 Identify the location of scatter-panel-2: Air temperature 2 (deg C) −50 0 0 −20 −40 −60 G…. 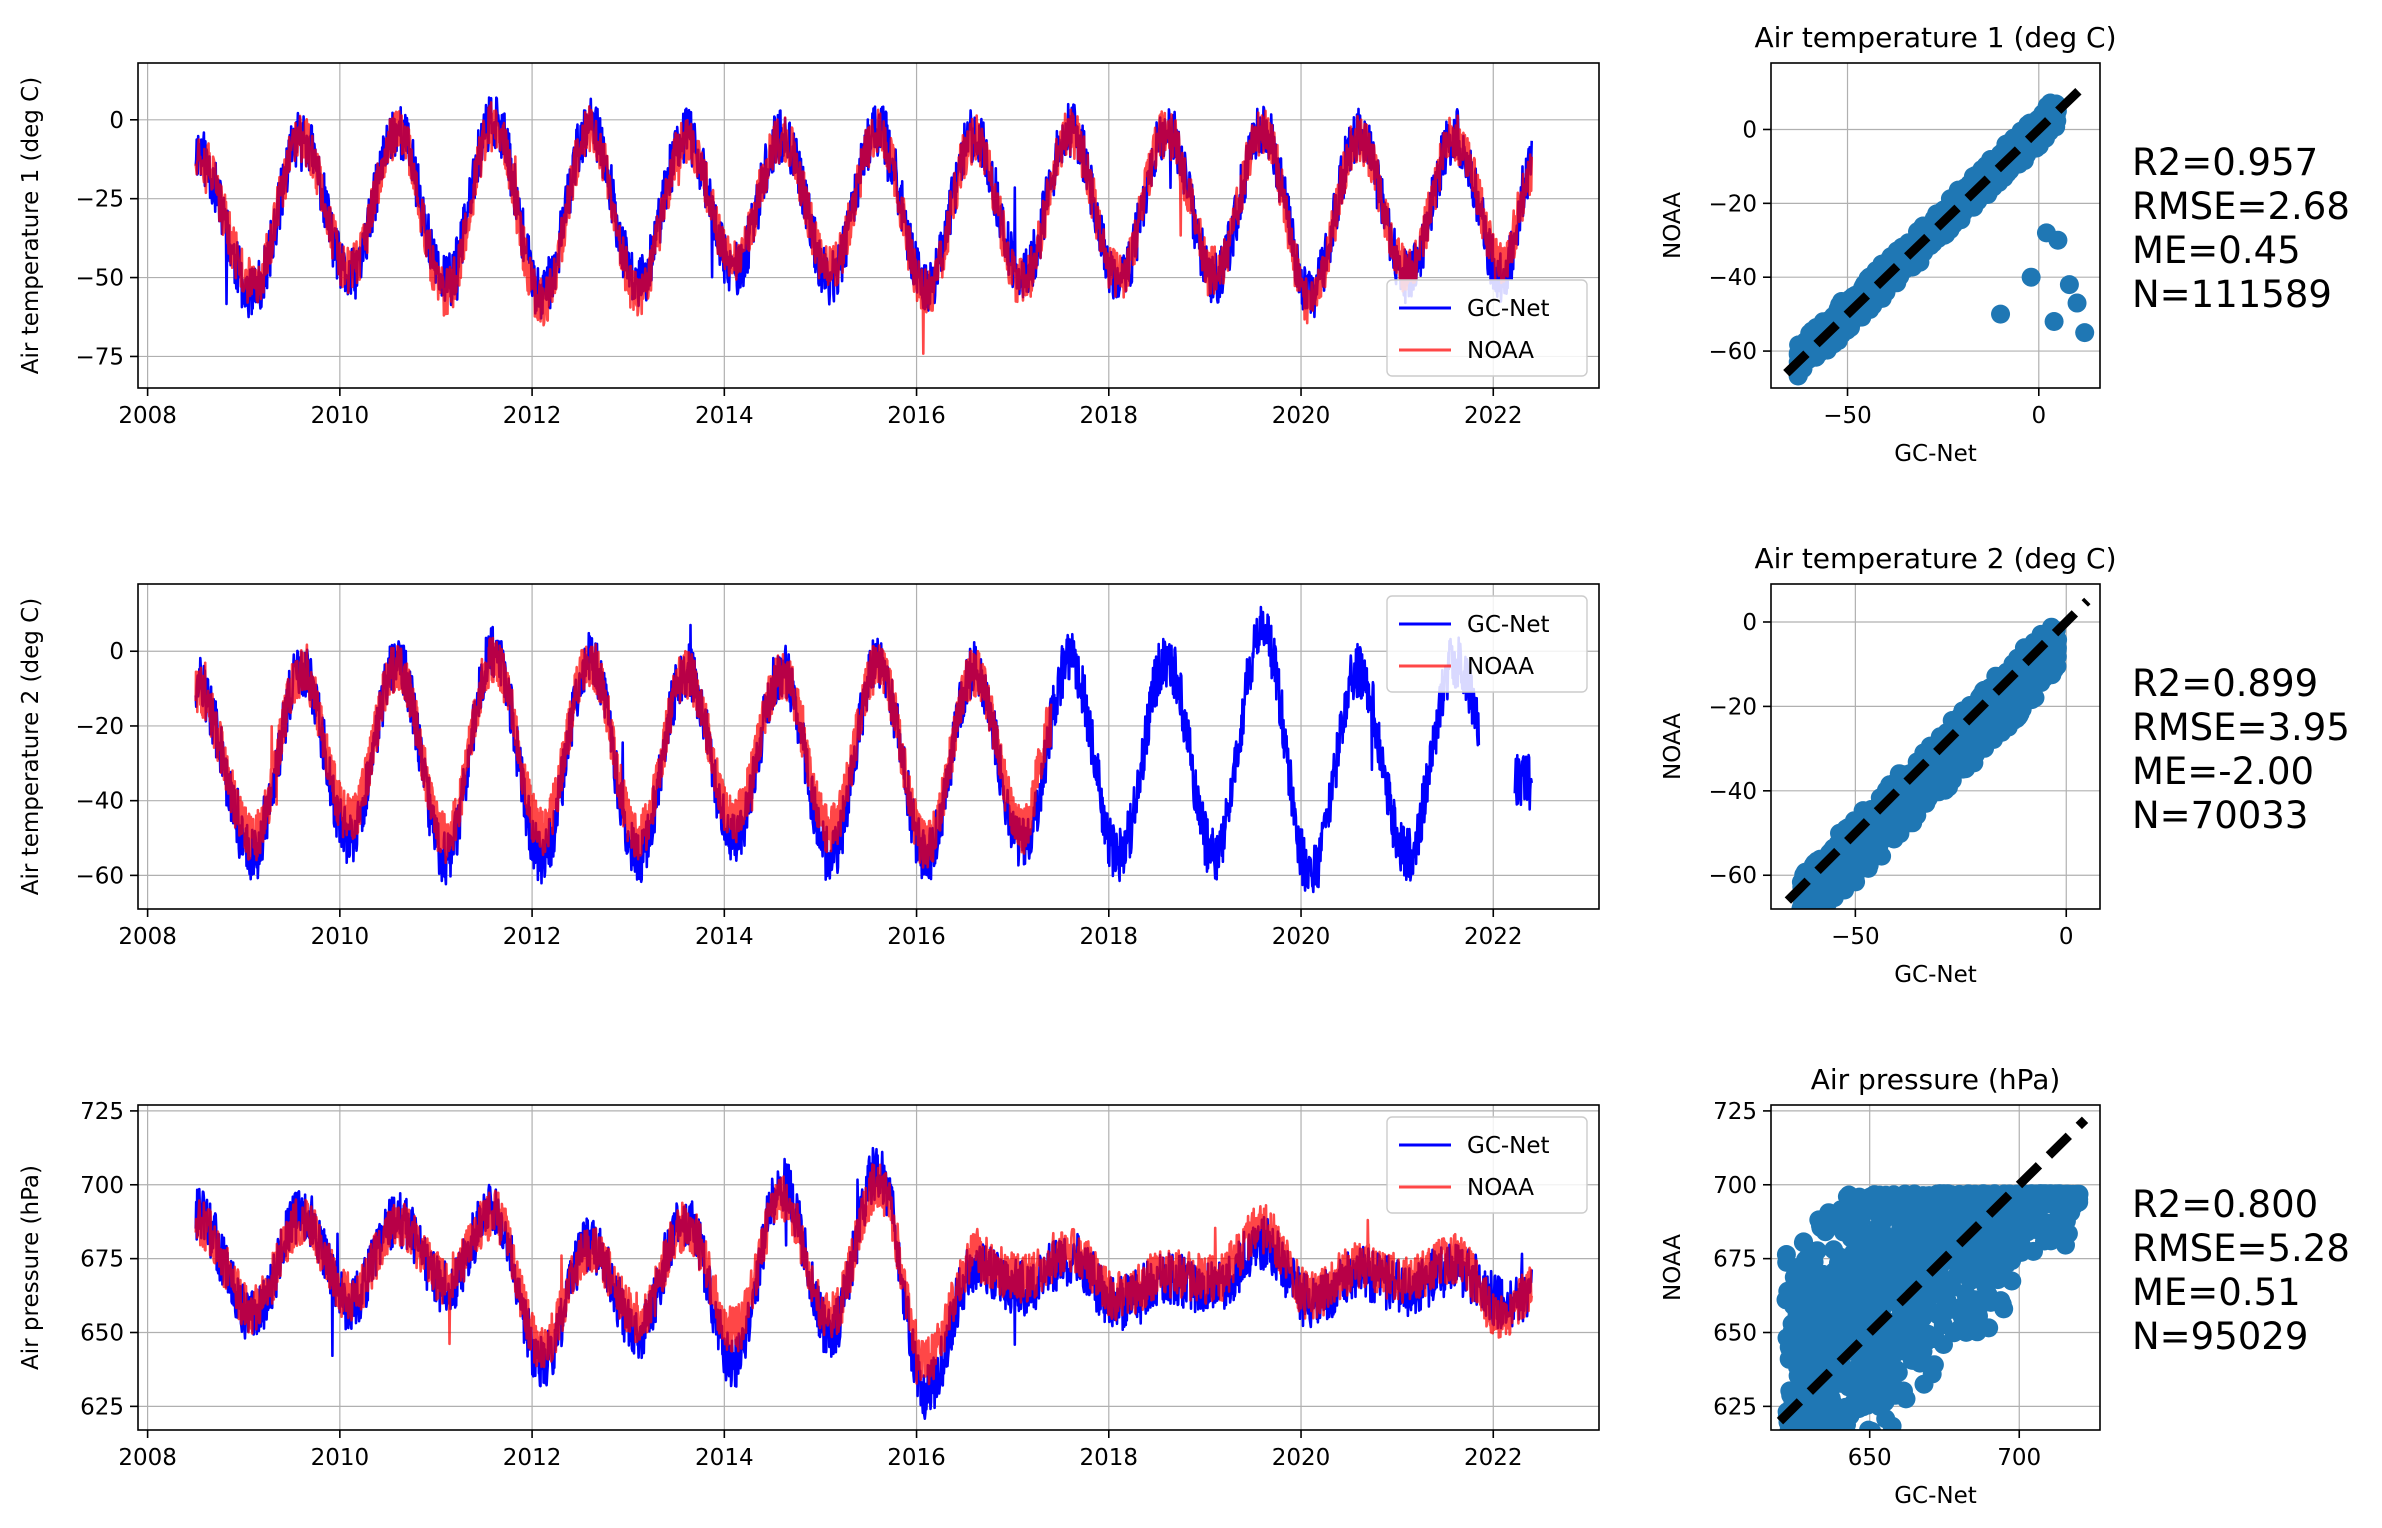
(2005, 765).